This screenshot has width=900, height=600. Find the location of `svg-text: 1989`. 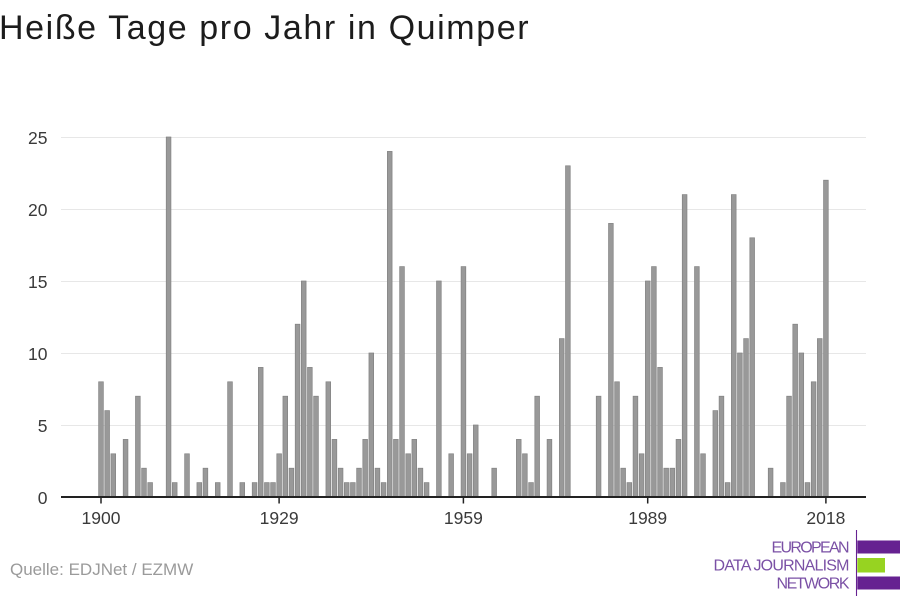

svg-text: 1989 is located at coordinates (647, 518).